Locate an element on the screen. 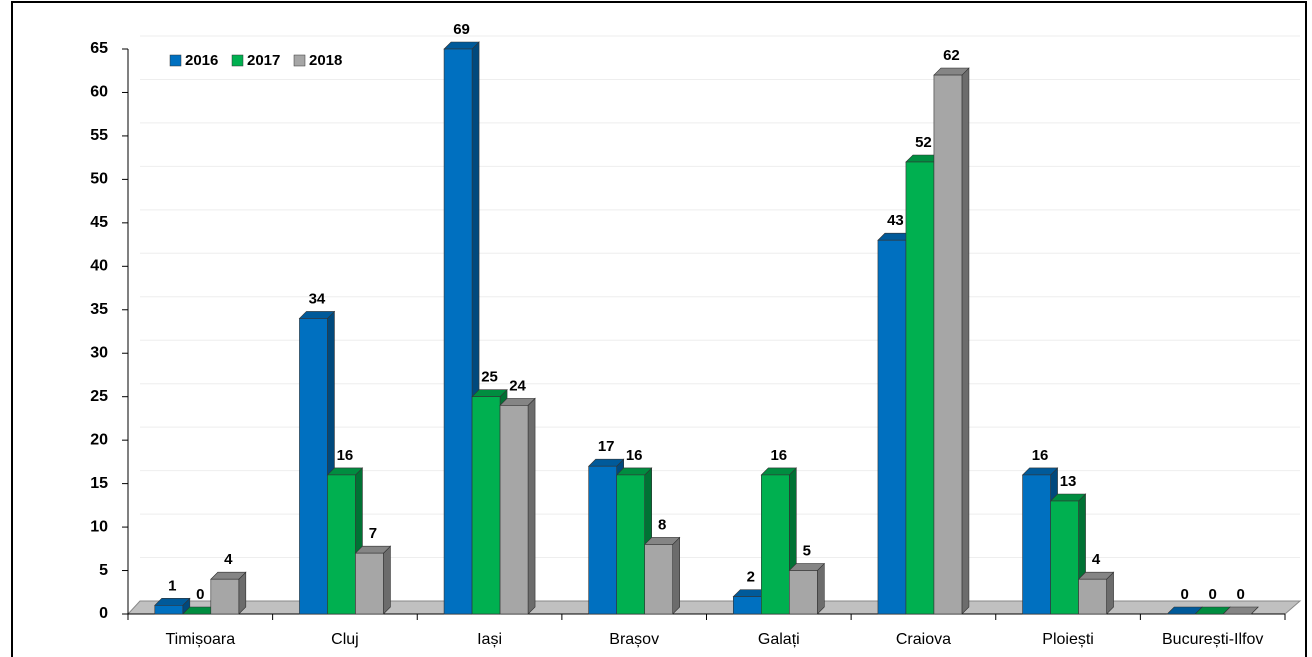  y-tick-label: 10 is located at coordinates (99, 526).